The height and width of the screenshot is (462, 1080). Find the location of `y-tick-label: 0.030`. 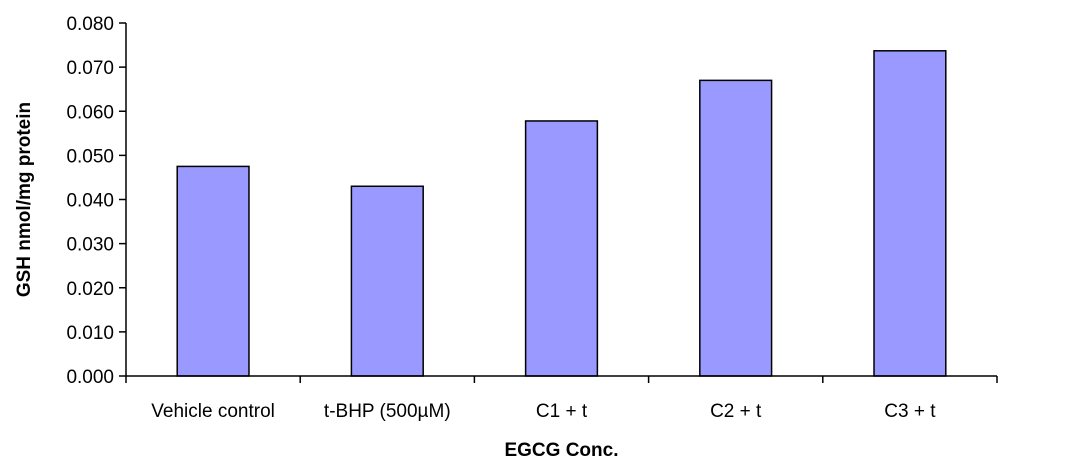

y-tick-label: 0.030 is located at coordinates (90, 245).